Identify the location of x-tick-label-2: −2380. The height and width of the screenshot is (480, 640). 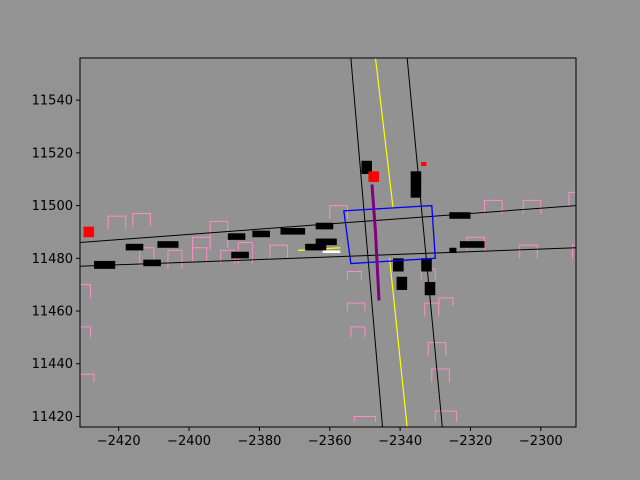
(259, 441).